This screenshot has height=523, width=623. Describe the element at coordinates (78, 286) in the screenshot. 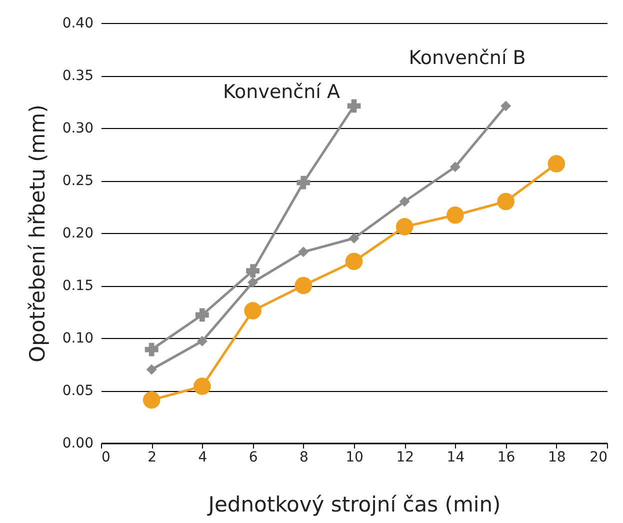

I see `y-tick-label: 0.15` at that location.